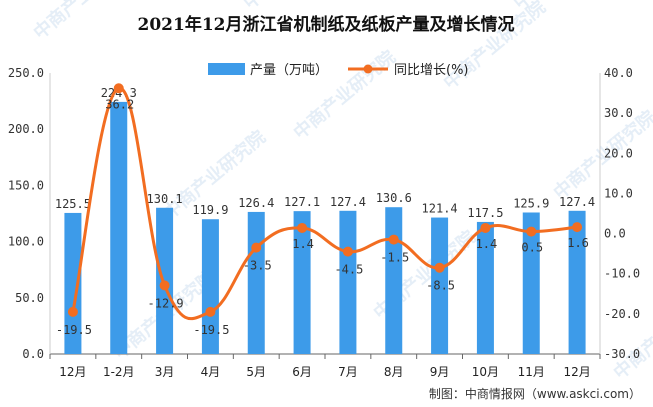 Image resolution: width=653 pixels, height=407 pixels. Describe the element at coordinates (440, 209) in the screenshot. I see `bar-data-label: 121.4` at that location.